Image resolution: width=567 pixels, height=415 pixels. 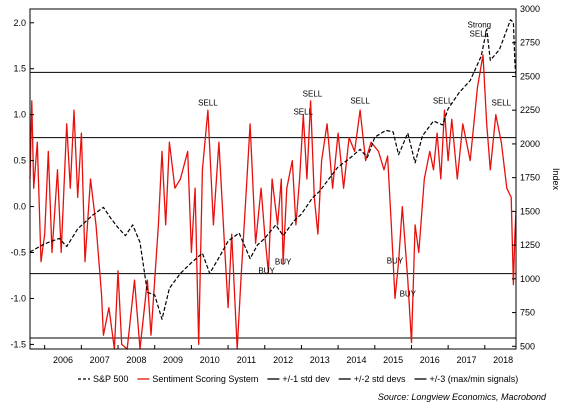 I want to click on x-tick-label: 2010, so click(x=210, y=360).